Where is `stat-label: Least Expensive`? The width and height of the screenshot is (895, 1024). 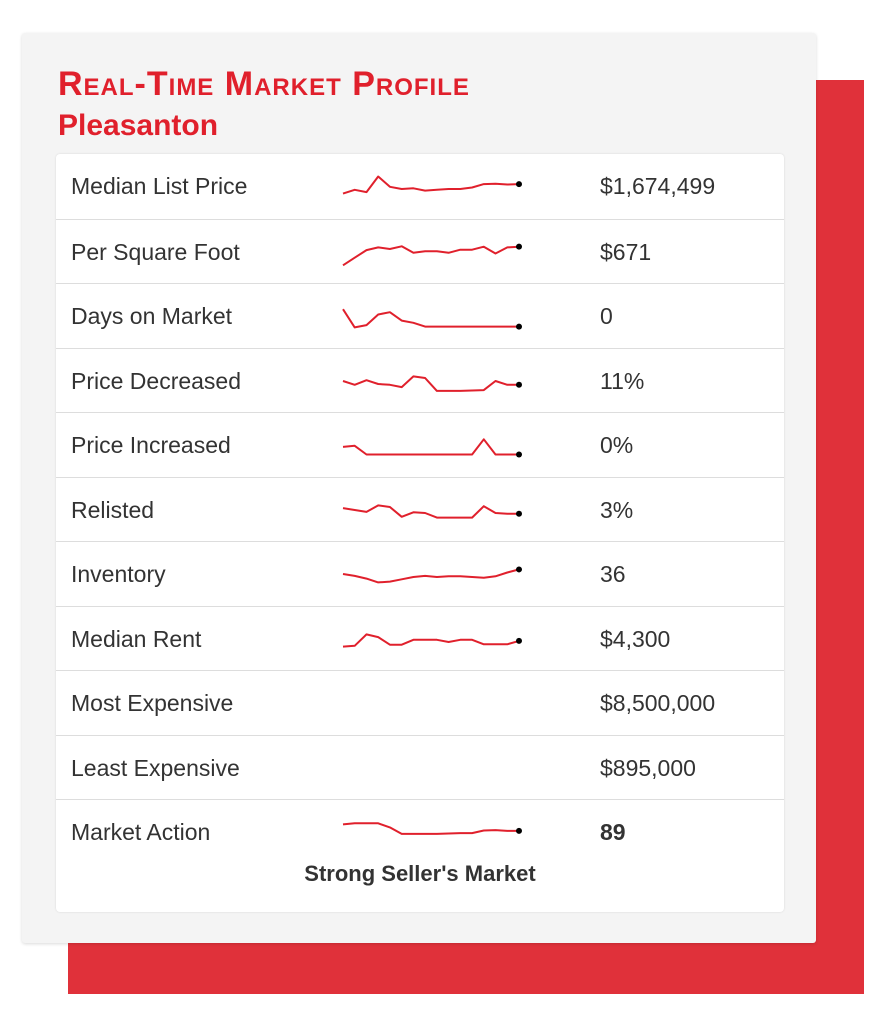 stat-label: Least Expensive is located at coordinates (155, 767).